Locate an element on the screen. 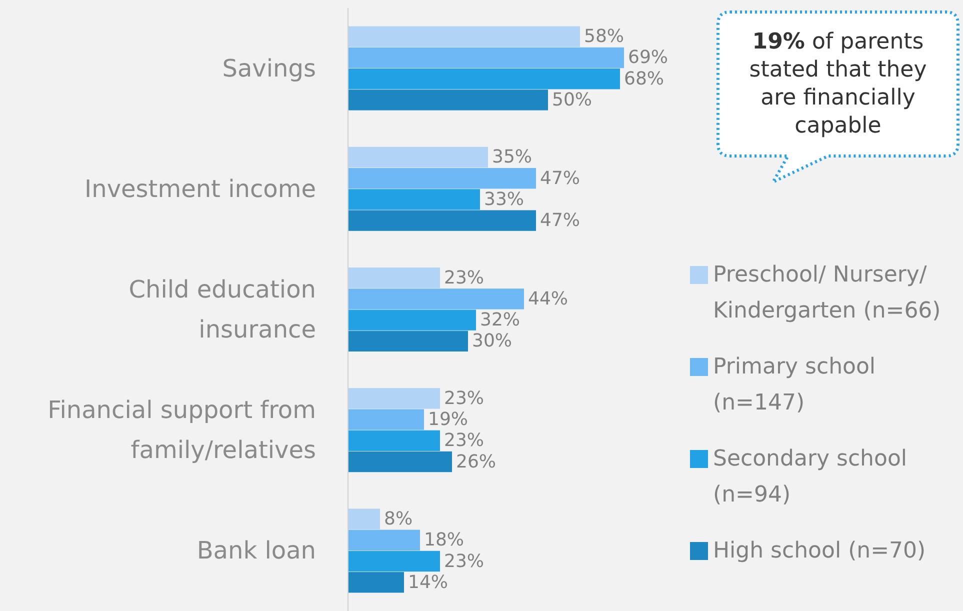 The height and width of the screenshot is (611, 963). data-label: 18% is located at coordinates (444, 540).